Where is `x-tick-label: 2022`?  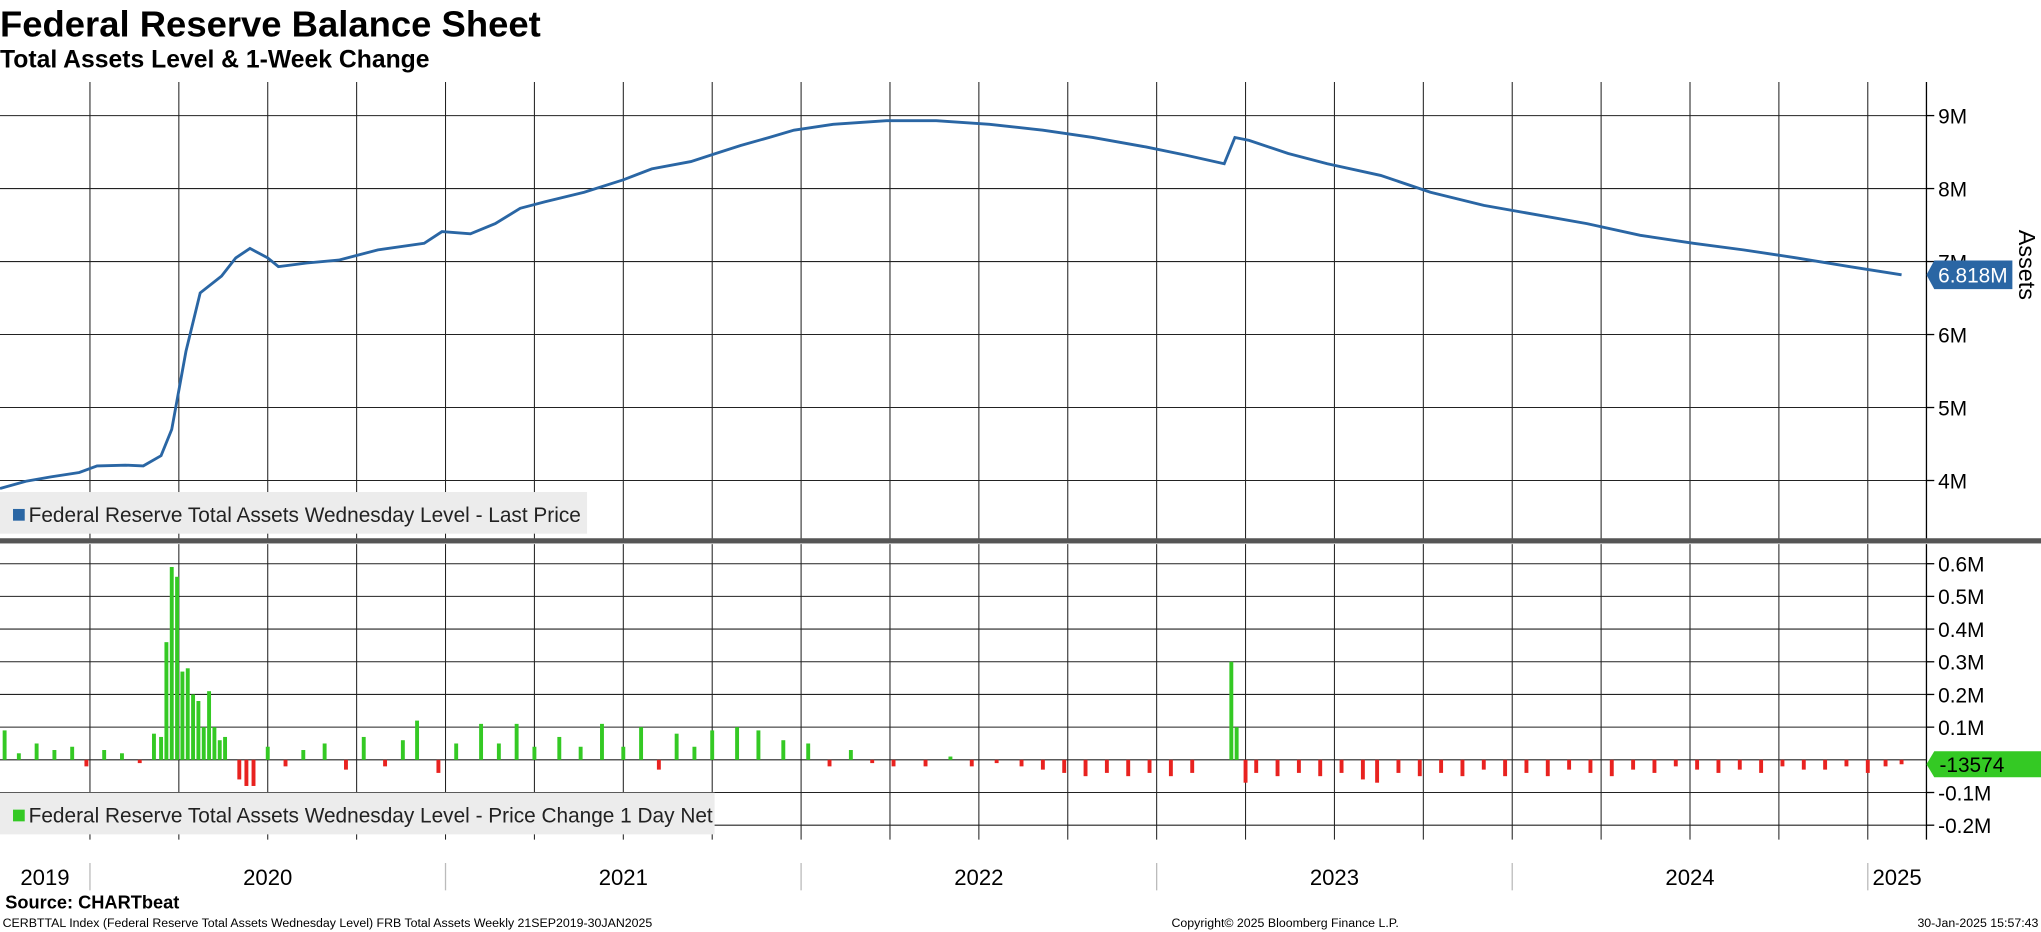 x-tick-label: 2022 is located at coordinates (978, 877).